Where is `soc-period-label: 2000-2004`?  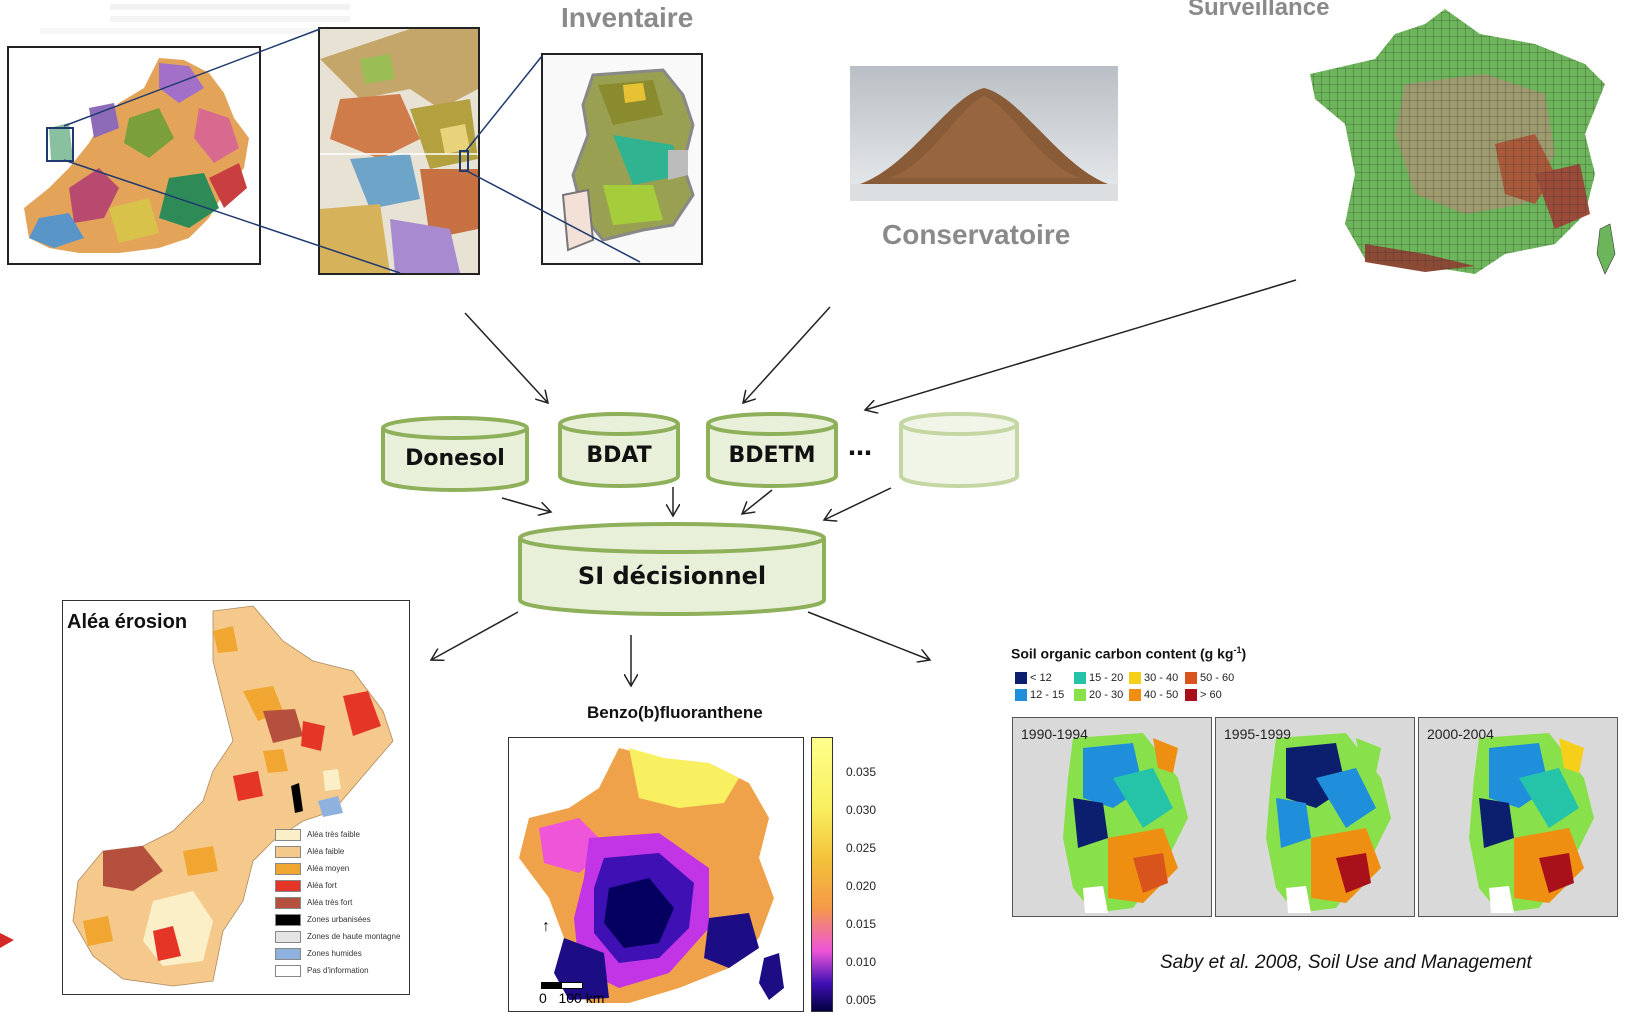 soc-period-label: 2000-2004 is located at coordinates (1460, 734).